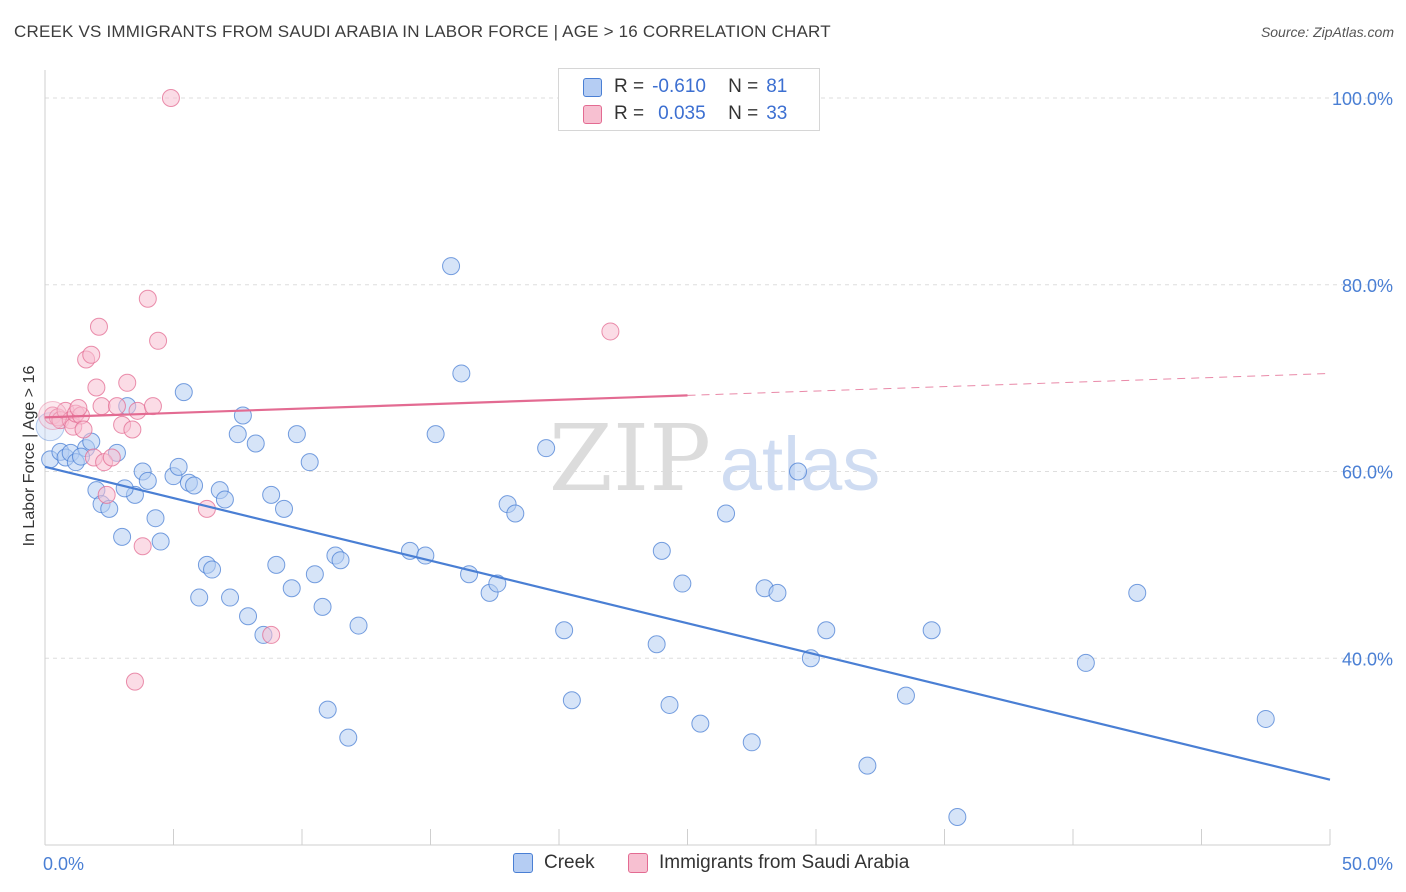  What do you see at coordinates (1009, 384) in the screenshot?
I see `saudi-trend-line-extension` at bounding box center [1009, 384].